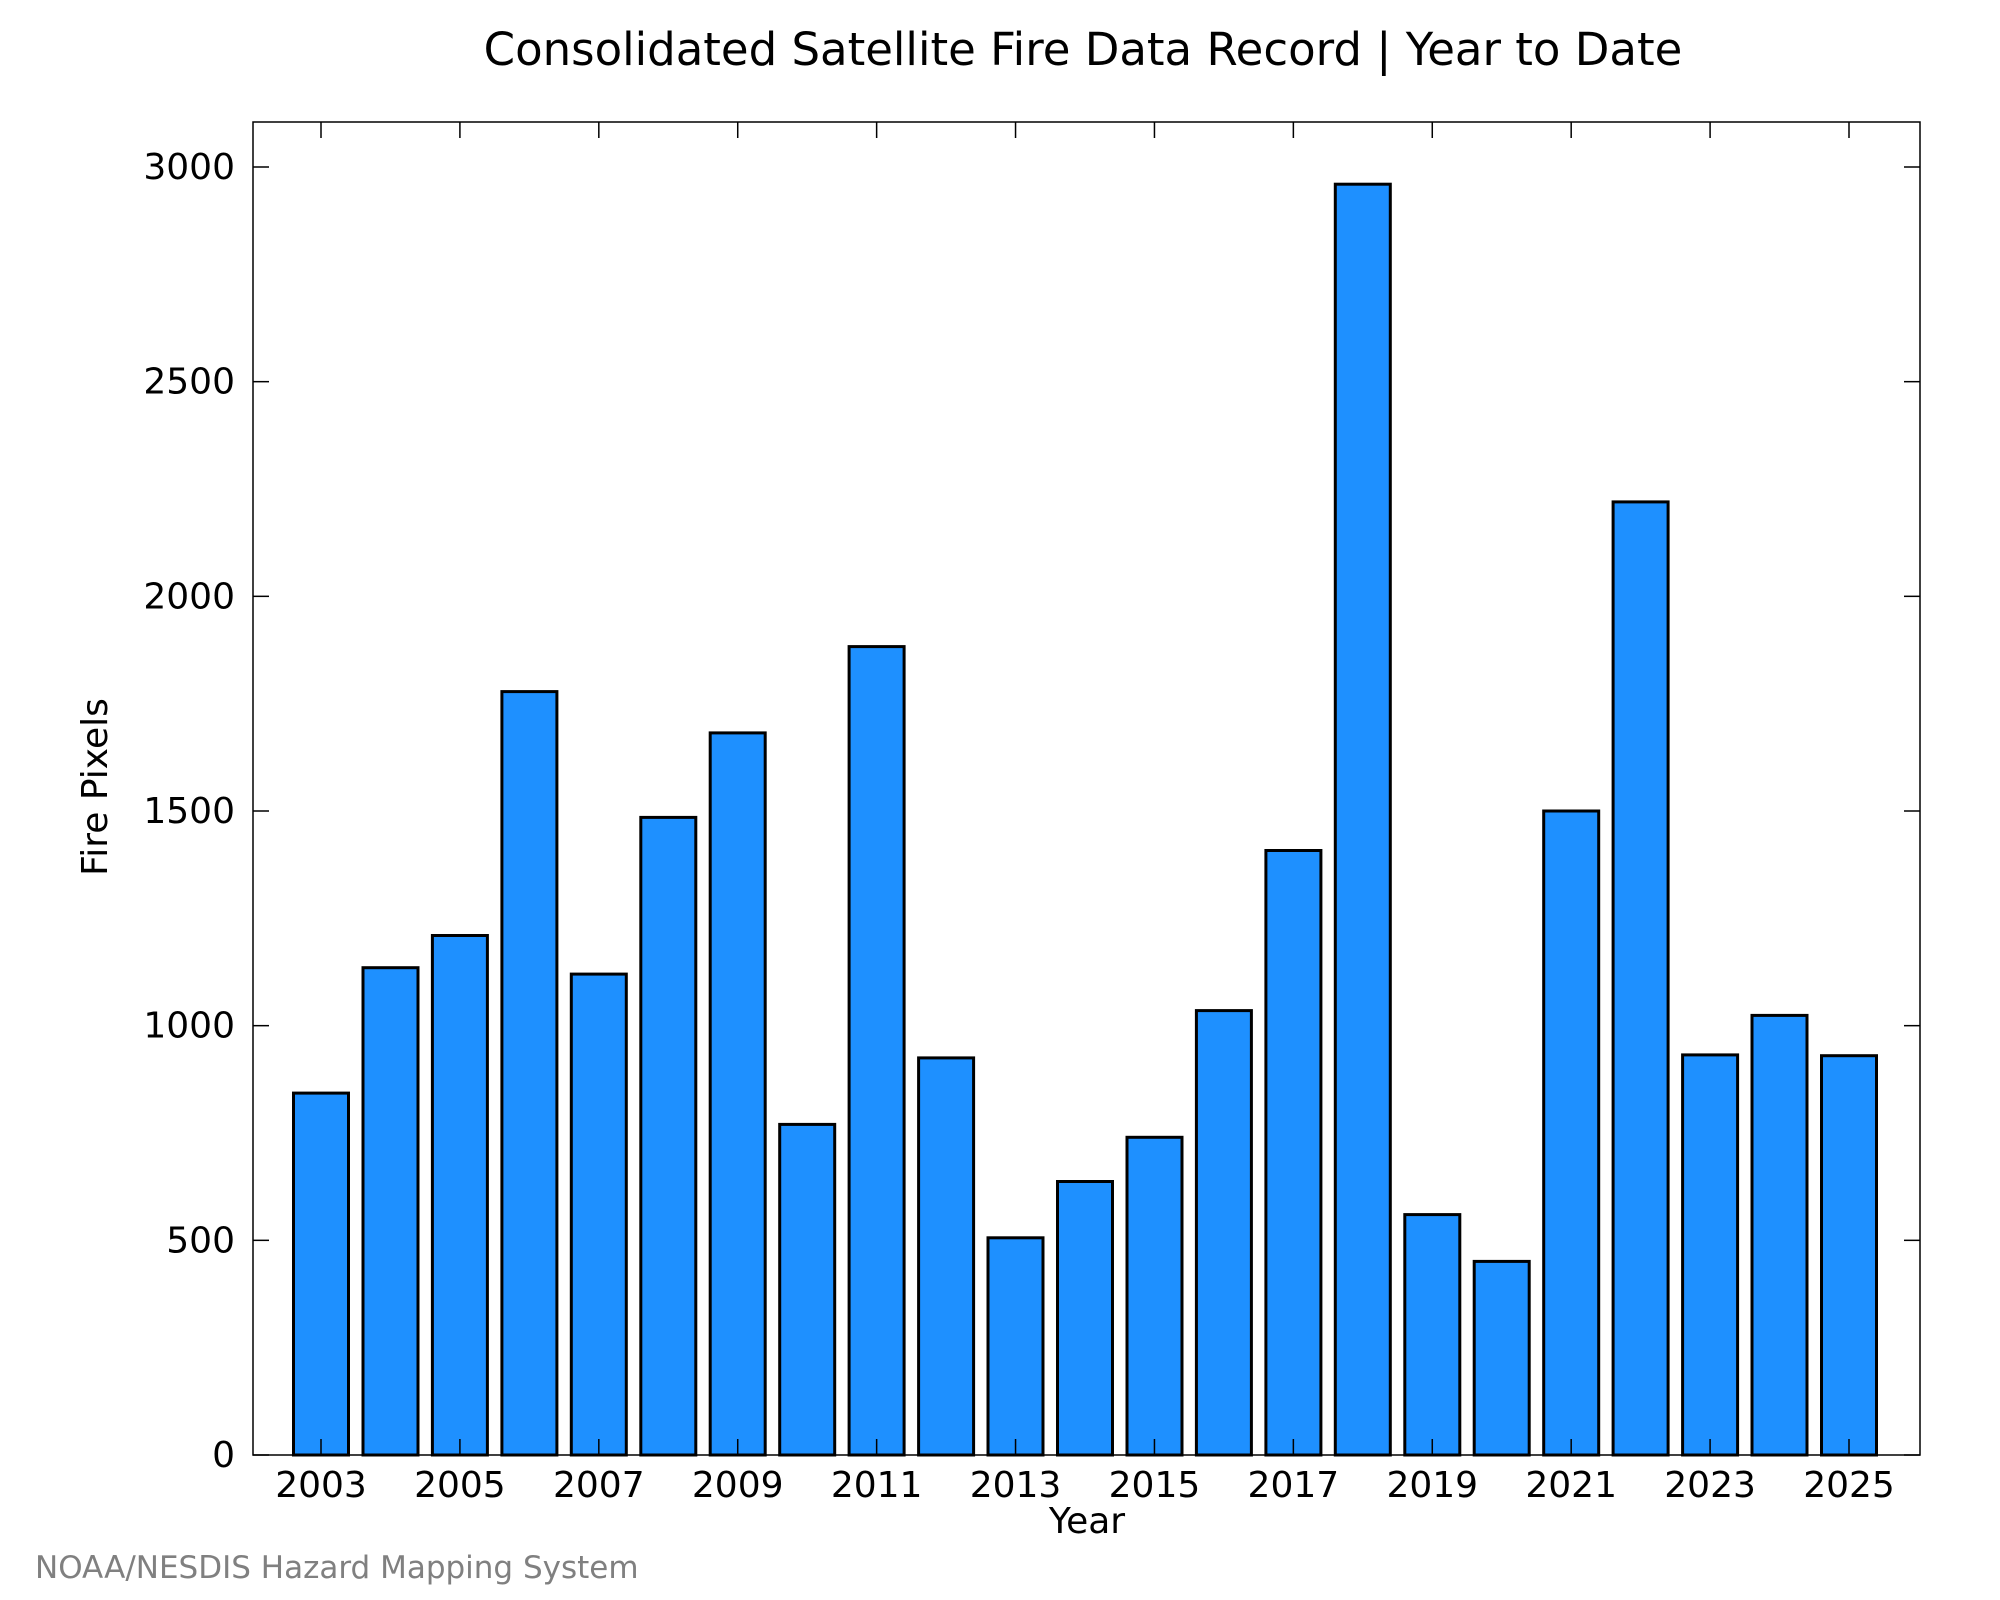 This screenshot has width=2000, height=1600. Describe the element at coordinates (1085, 1318) in the screenshot. I see `bar-2014` at that location.